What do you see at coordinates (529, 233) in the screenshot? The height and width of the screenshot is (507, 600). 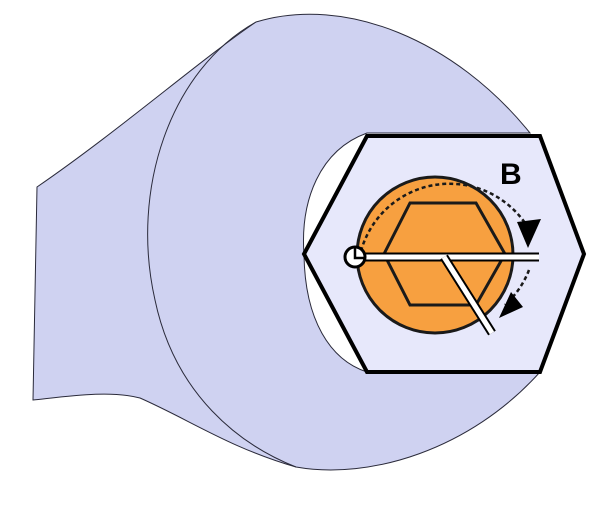 I see `arrow-upper` at bounding box center [529, 233].